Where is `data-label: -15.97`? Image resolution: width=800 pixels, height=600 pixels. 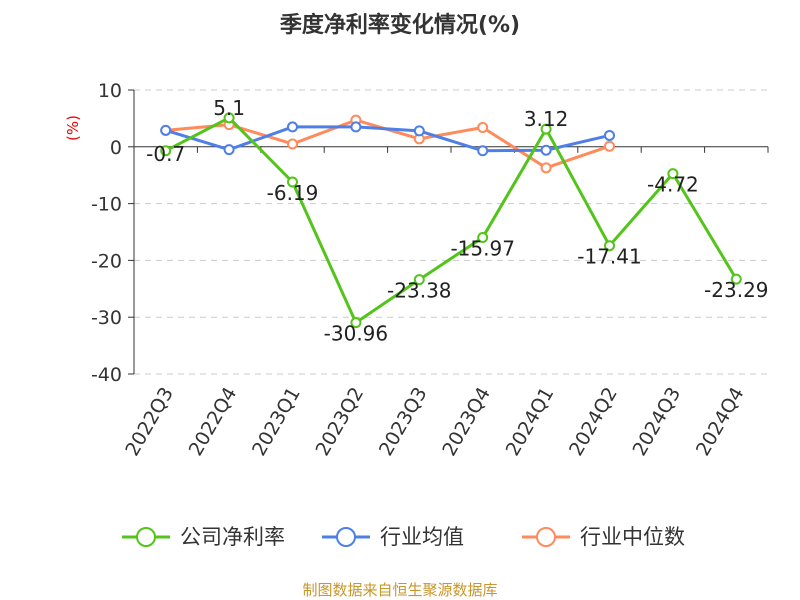 data-label: -15.97 is located at coordinates (482, 249).